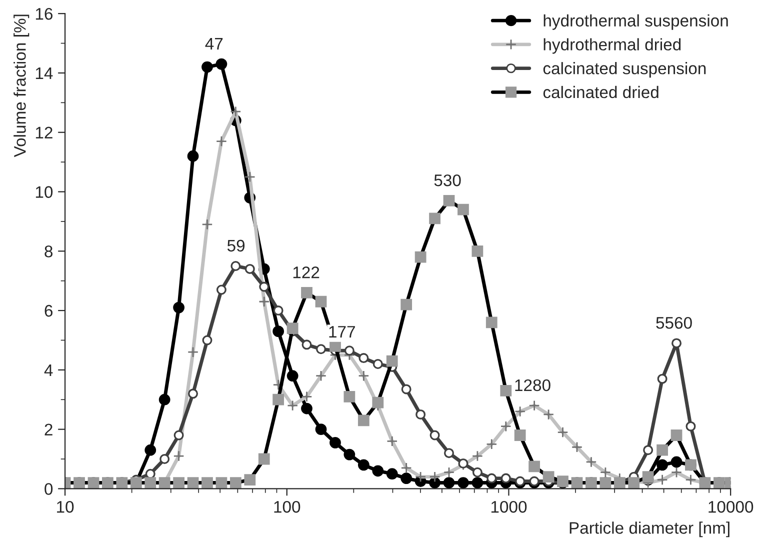 This screenshot has height=543, width=765. Describe the element at coordinates (342, 332) in the screenshot. I see `annotation: 177` at that location.